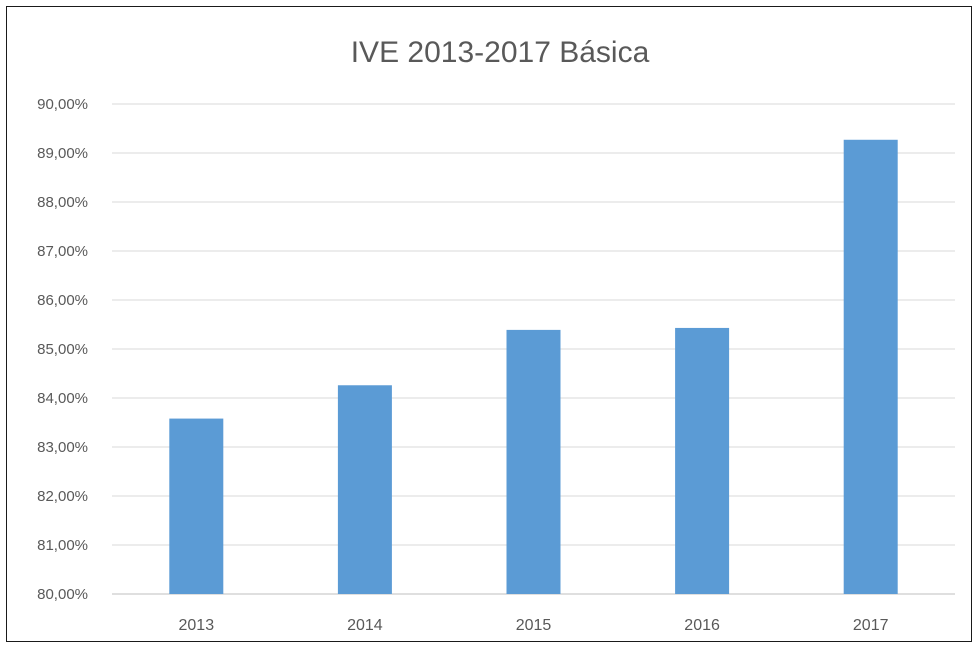 This screenshot has height=648, width=980. I want to click on y-tick-label: 81,00%, so click(62, 545).